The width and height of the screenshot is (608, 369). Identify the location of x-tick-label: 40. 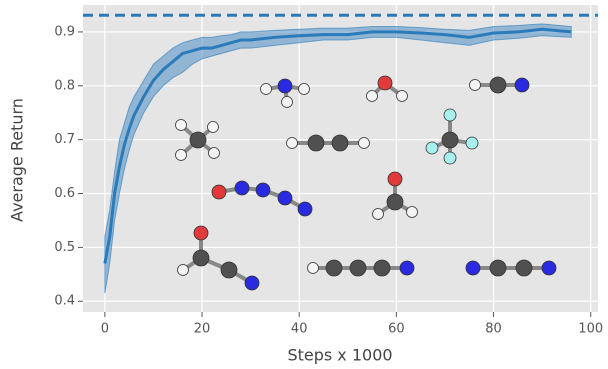
(299, 329).